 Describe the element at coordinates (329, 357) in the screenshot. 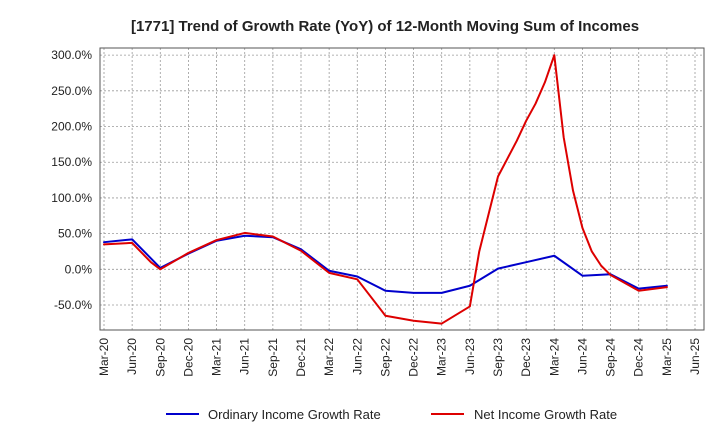

I see `x-tick-label: Mar-22` at that location.